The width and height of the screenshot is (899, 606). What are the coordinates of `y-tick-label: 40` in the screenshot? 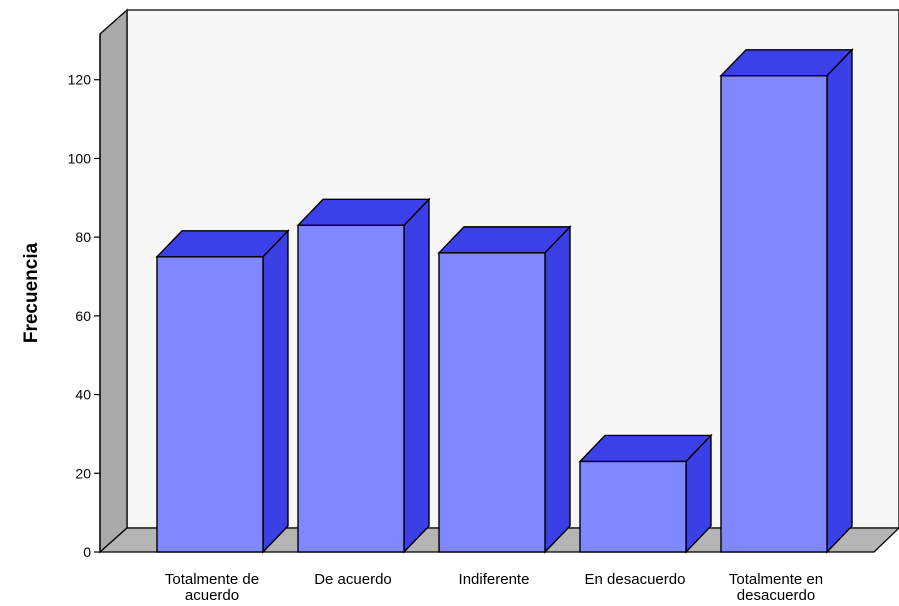 It's located at (83, 395).